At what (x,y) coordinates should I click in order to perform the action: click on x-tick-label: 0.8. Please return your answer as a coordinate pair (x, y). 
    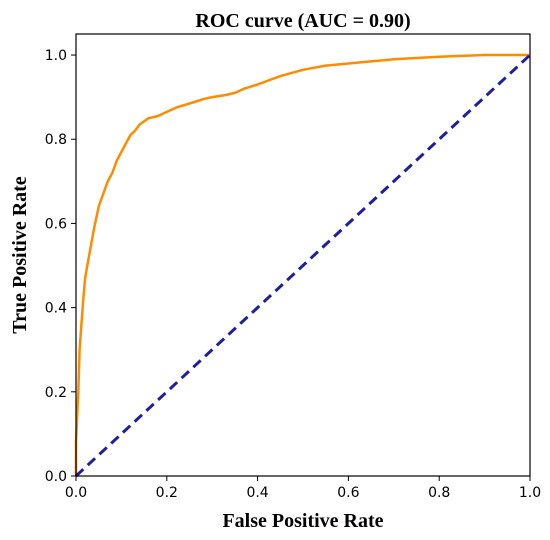
    Looking at the image, I should click on (439, 493).